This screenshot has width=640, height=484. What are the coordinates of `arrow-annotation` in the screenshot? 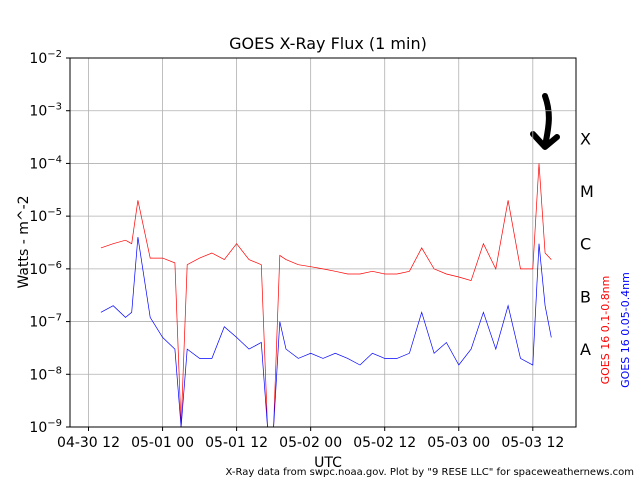 It's located at (545, 121).